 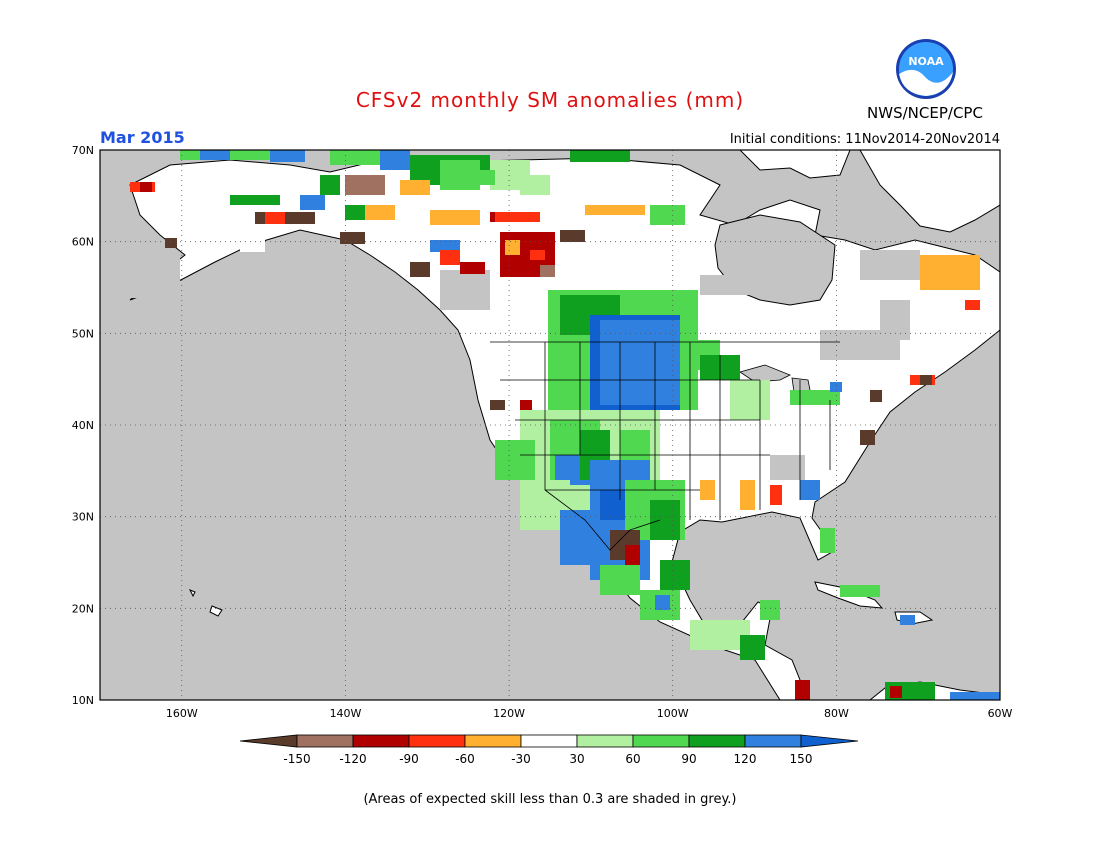 What do you see at coordinates (509, 713) in the screenshot?
I see `lon-label: 120W` at bounding box center [509, 713].